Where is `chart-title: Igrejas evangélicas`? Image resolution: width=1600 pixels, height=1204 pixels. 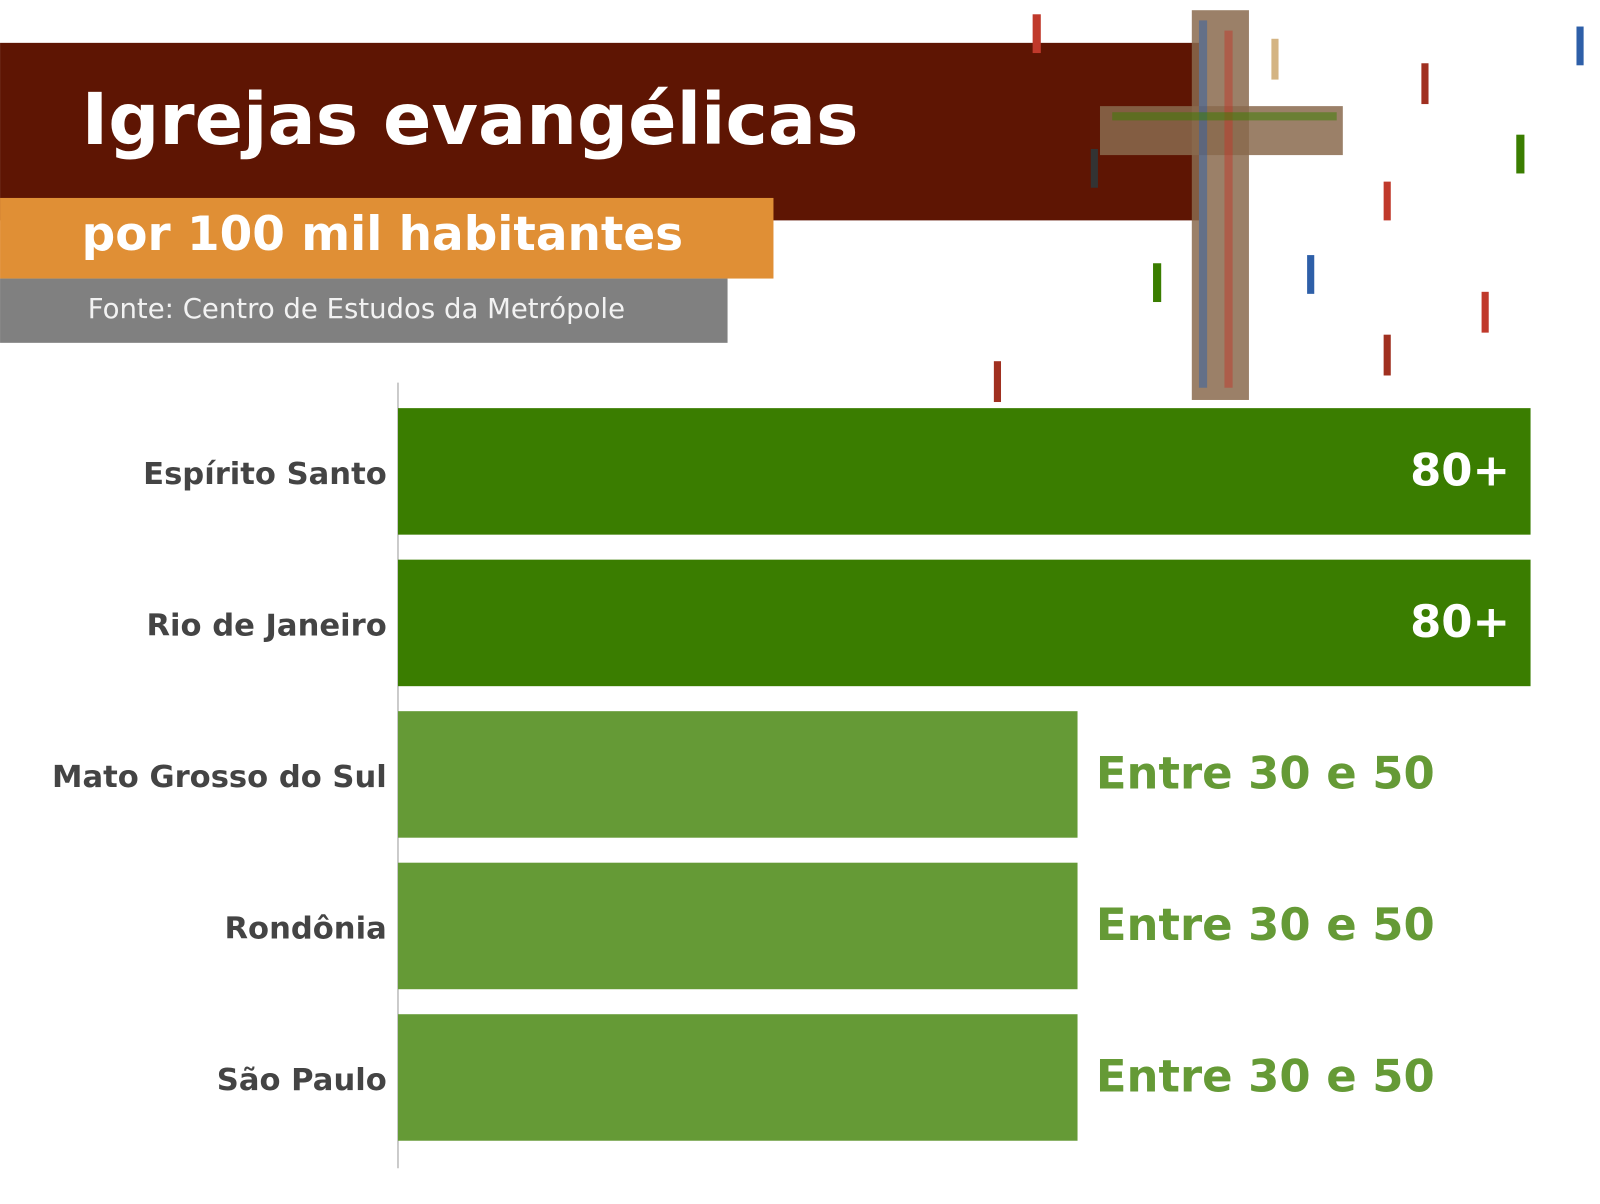
chart-title: Igrejas evangélicas is located at coordinates (470, 119).